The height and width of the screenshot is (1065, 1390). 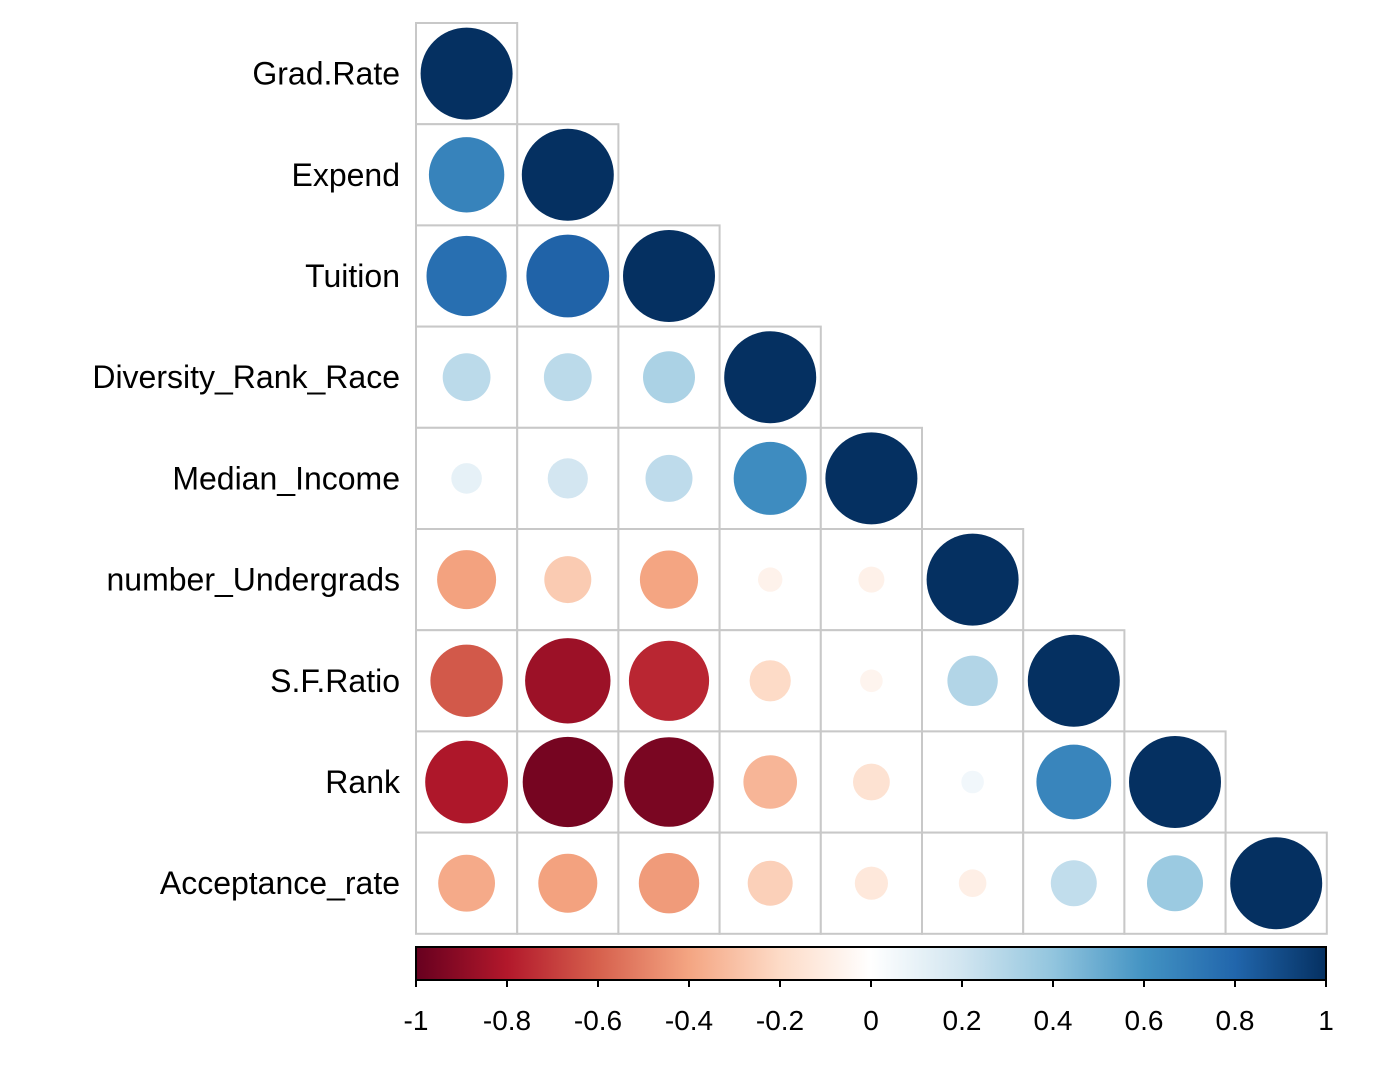 I want to click on colorbar-tick-label: 1, so click(x=1326, y=1020).